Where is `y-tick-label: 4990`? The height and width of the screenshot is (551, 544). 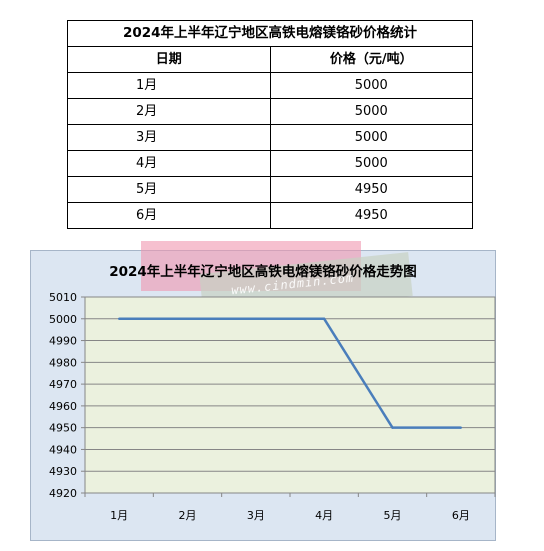 y-tick-label: 4990 is located at coordinates (63, 341).